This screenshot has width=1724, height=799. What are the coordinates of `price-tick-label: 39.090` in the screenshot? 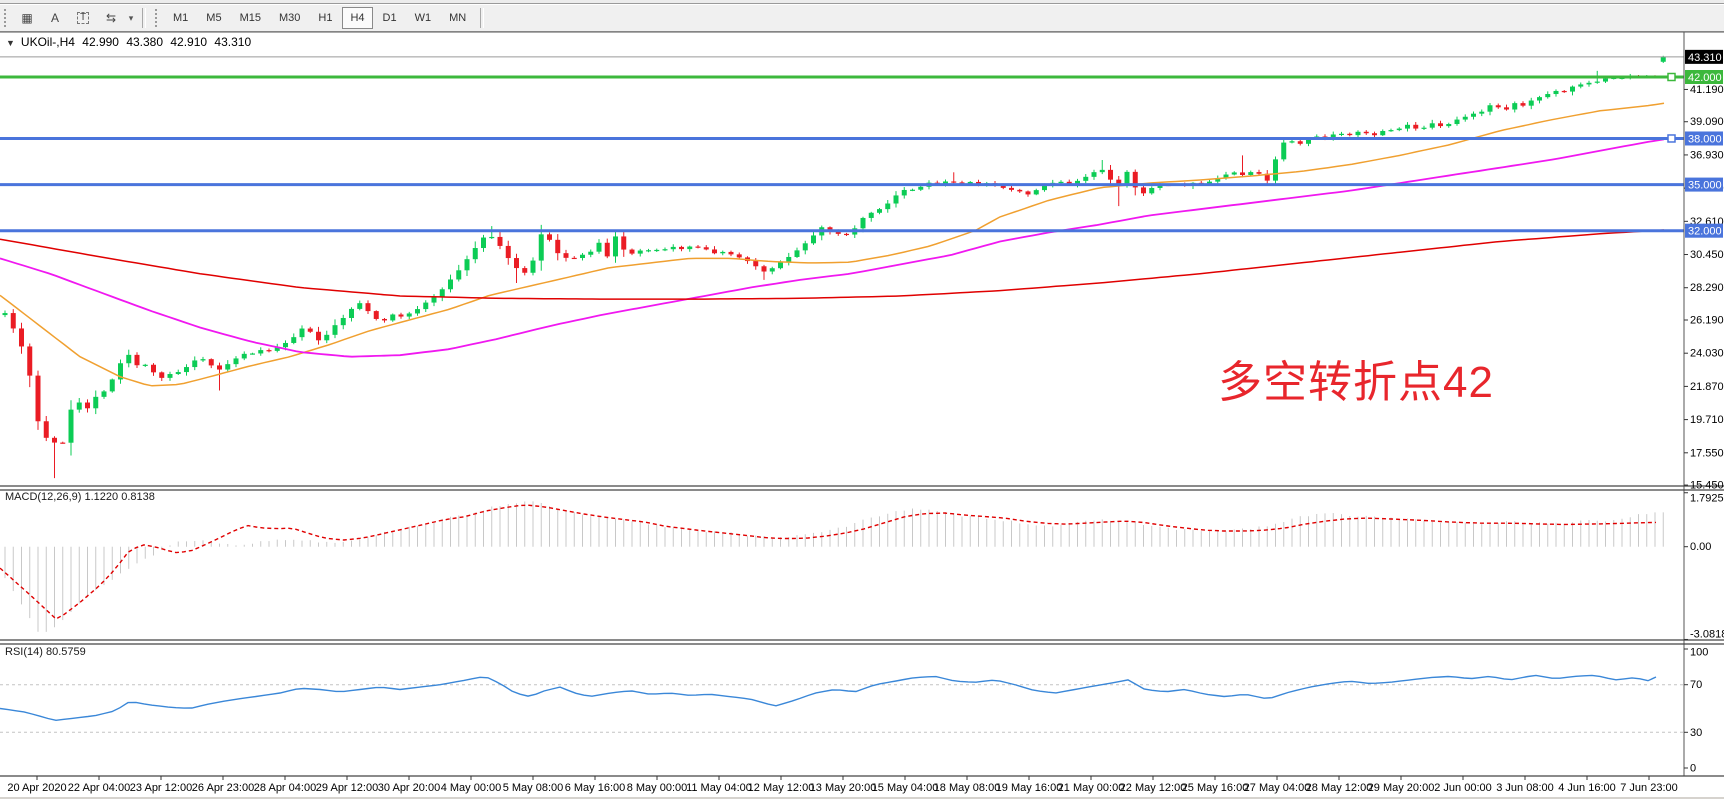 It's located at (1707, 122).